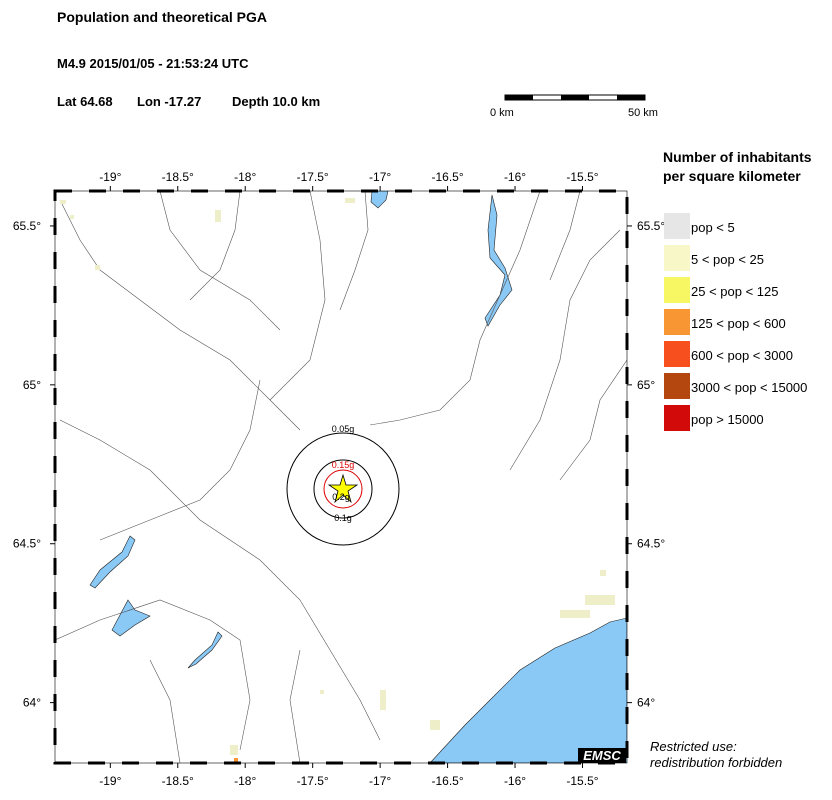 This screenshot has width=832, height=800. Describe the element at coordinates (502, 113) in the screenshot. I see `scale-start: 0 km` at that location.